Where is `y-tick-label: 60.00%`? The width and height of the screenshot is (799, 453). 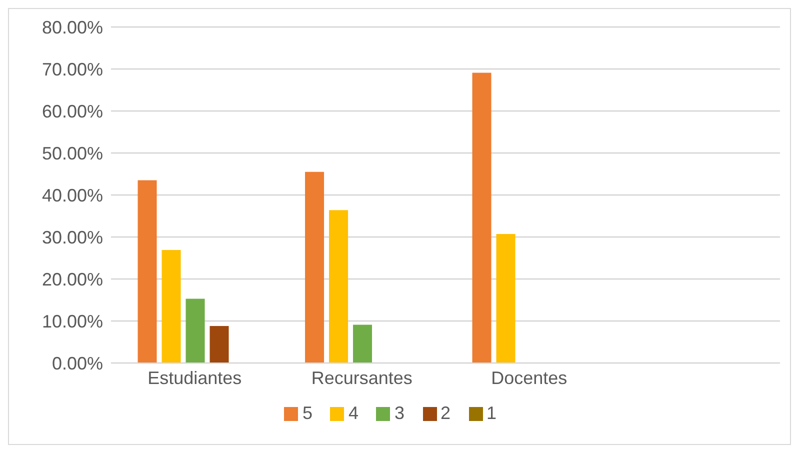 y-tick-label: 60.00% is located at coordinates (72, 111).